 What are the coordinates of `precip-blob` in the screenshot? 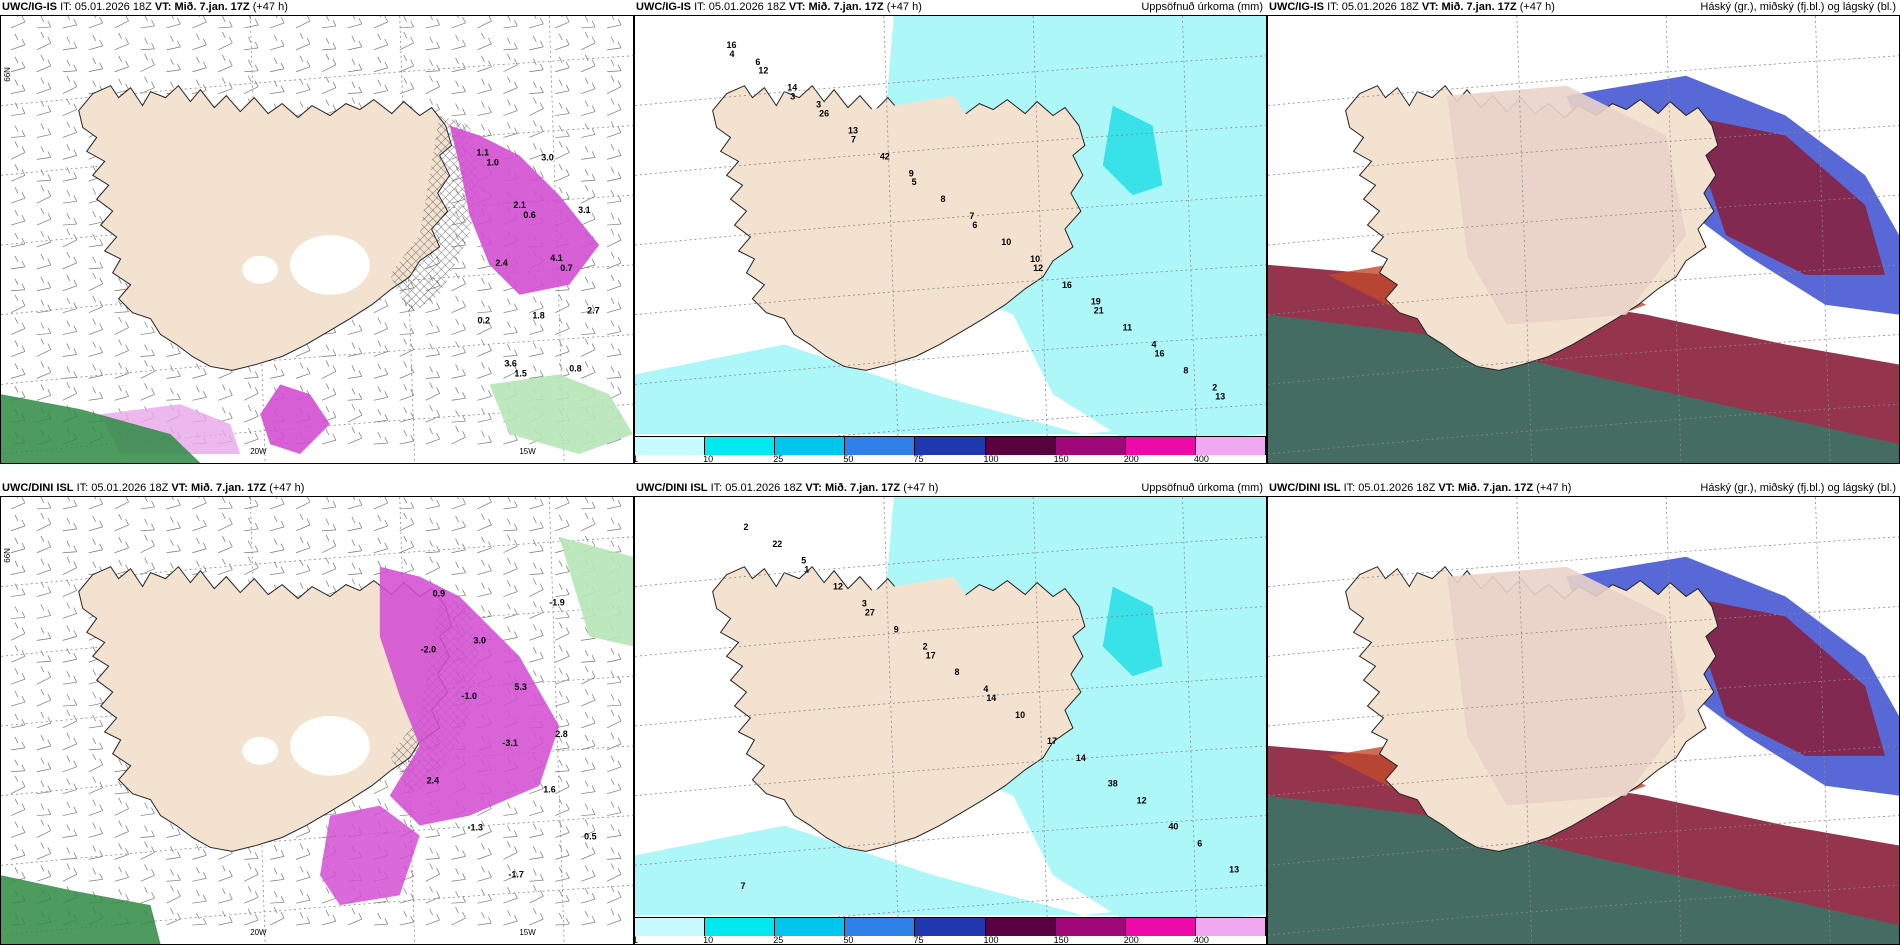 It's located at (295, 419).